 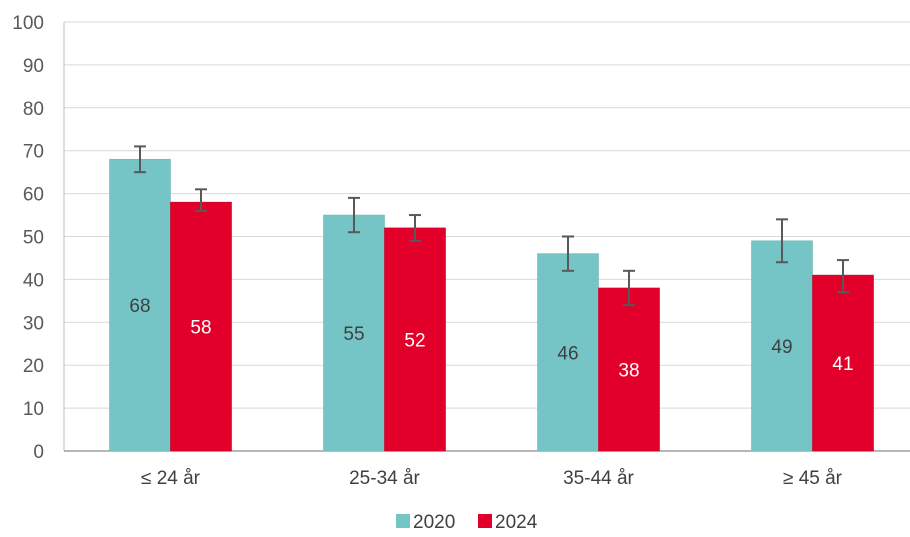 I want to click on data-label: 52, so click(x=414, y=340).